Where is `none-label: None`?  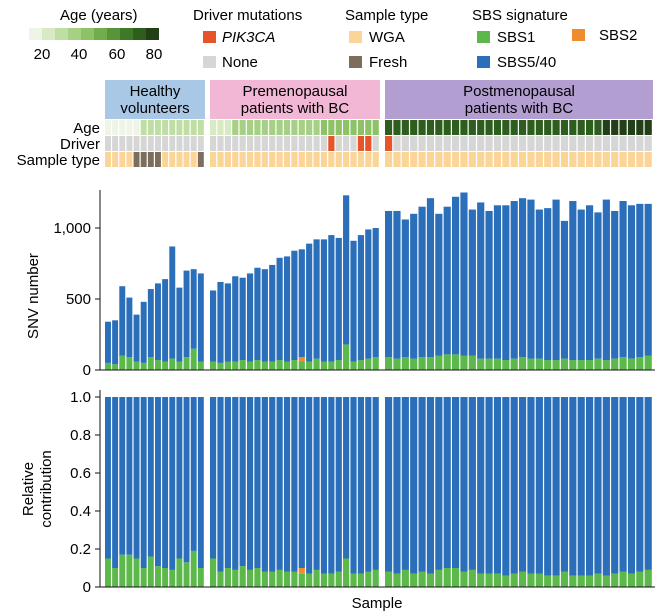 none-label: None is located at coordinates (240, 62).